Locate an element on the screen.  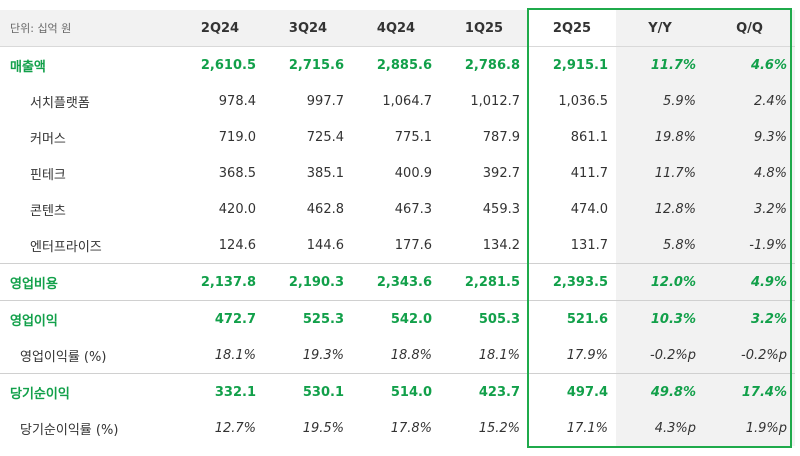
cell-value: 2,137.8 is located at coordinates (220, 282).